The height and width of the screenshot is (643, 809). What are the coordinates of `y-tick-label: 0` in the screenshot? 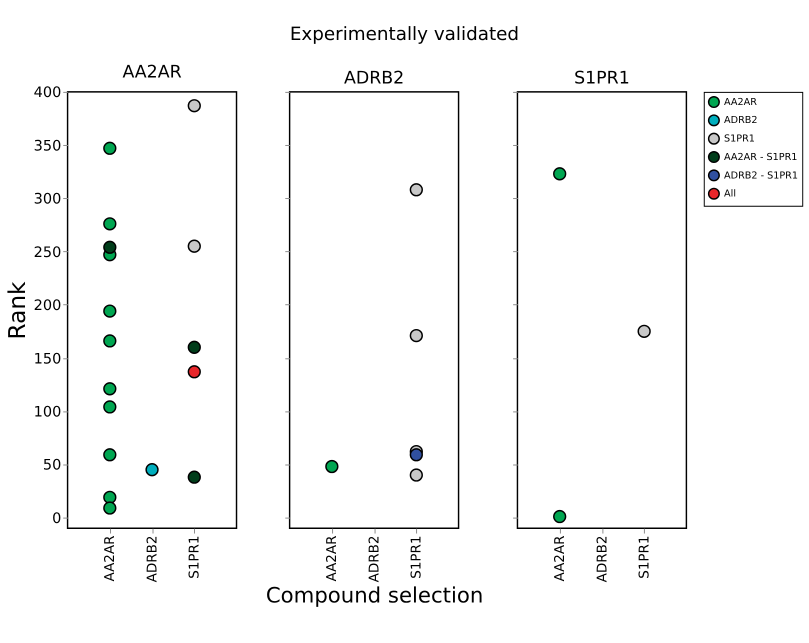 It's located at (57, 518).